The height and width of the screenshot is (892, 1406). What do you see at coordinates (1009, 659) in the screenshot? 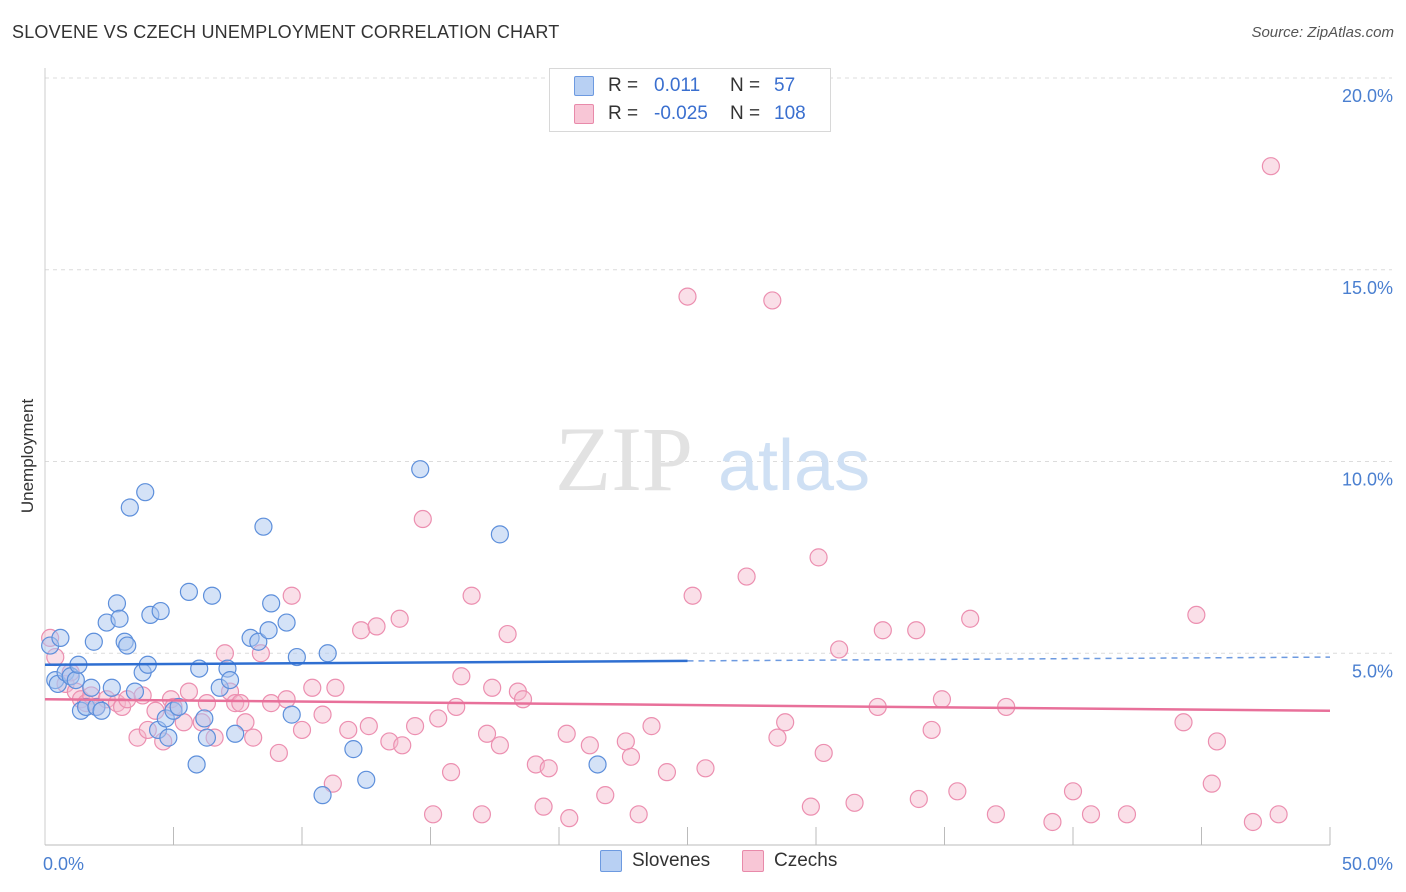
I see `slovenes-trend-extension` at bounding box center [1009, 659].